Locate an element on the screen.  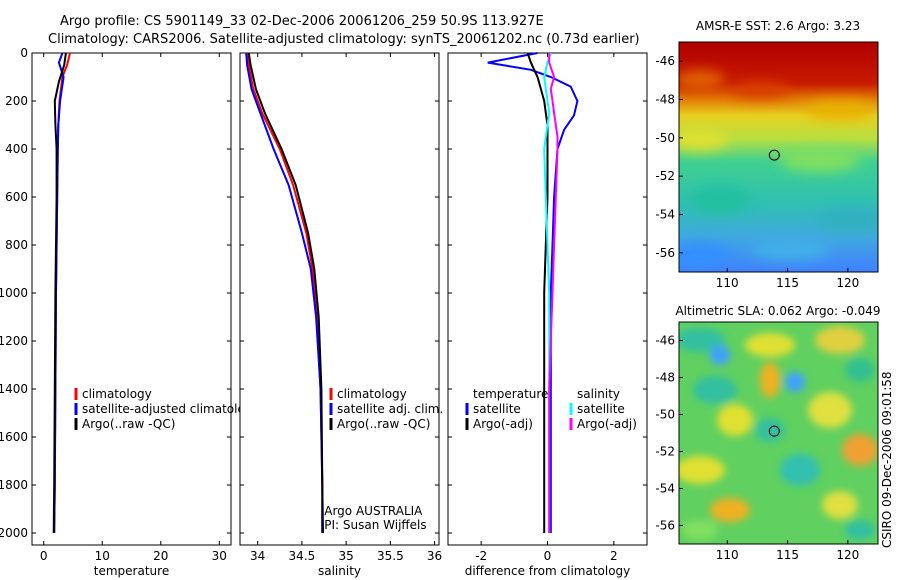
y-tick-label: 1400 is located at coordinates (14, 389).